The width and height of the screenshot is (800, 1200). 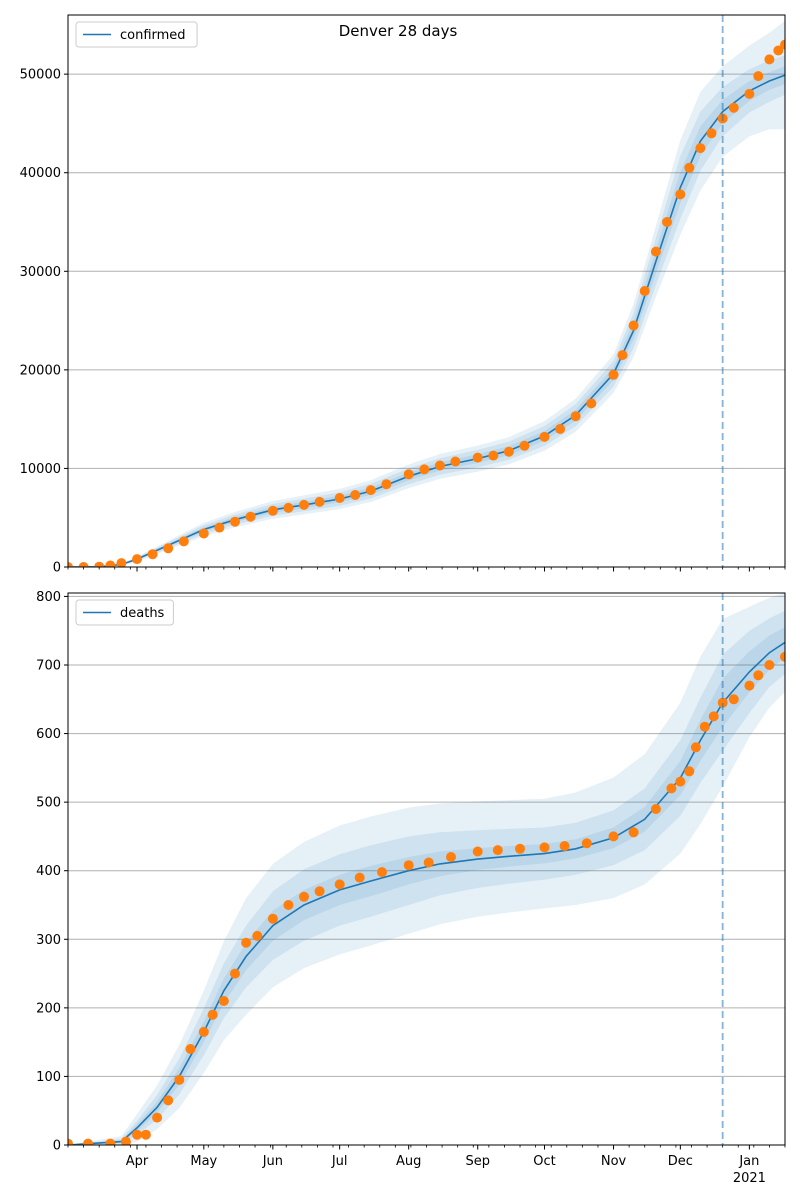 What do you see at coordinates (339, 1161) in the screenshot?
I see `x-tick-label: Jul` at bounding box center [339, 1161].